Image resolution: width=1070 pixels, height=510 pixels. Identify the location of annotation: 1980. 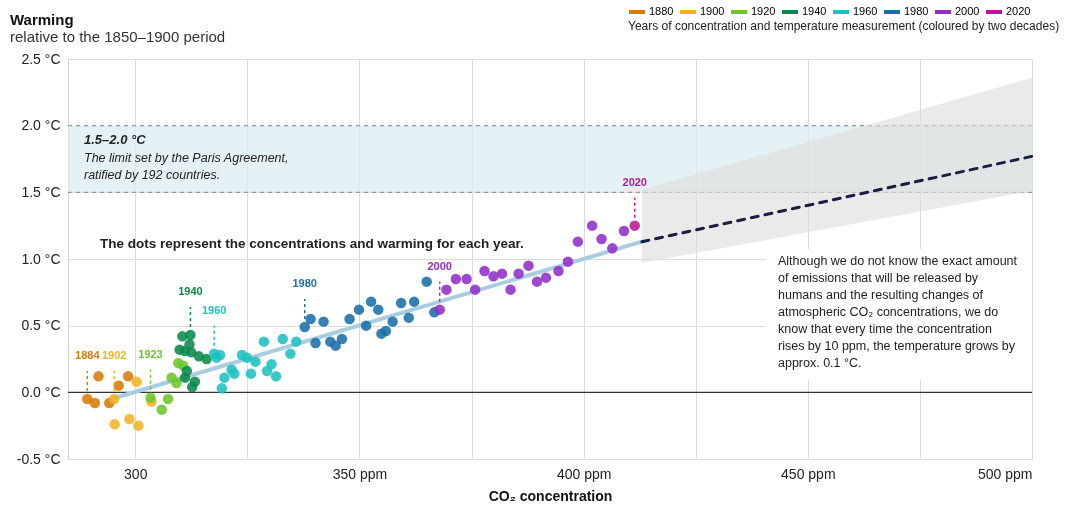
(304, 283).